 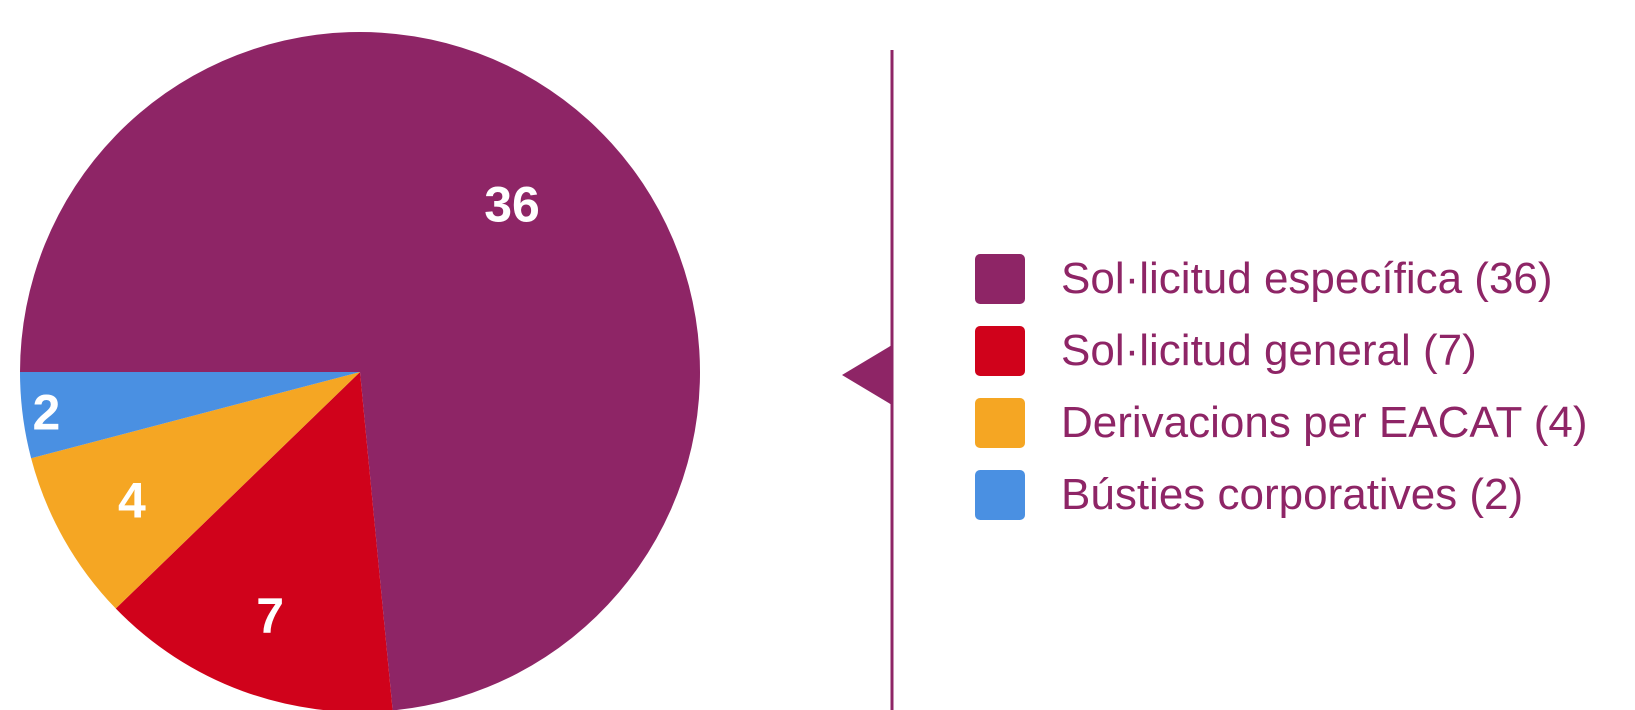 I want to click on pie-data-label: 36, so click(x=512, y=205).